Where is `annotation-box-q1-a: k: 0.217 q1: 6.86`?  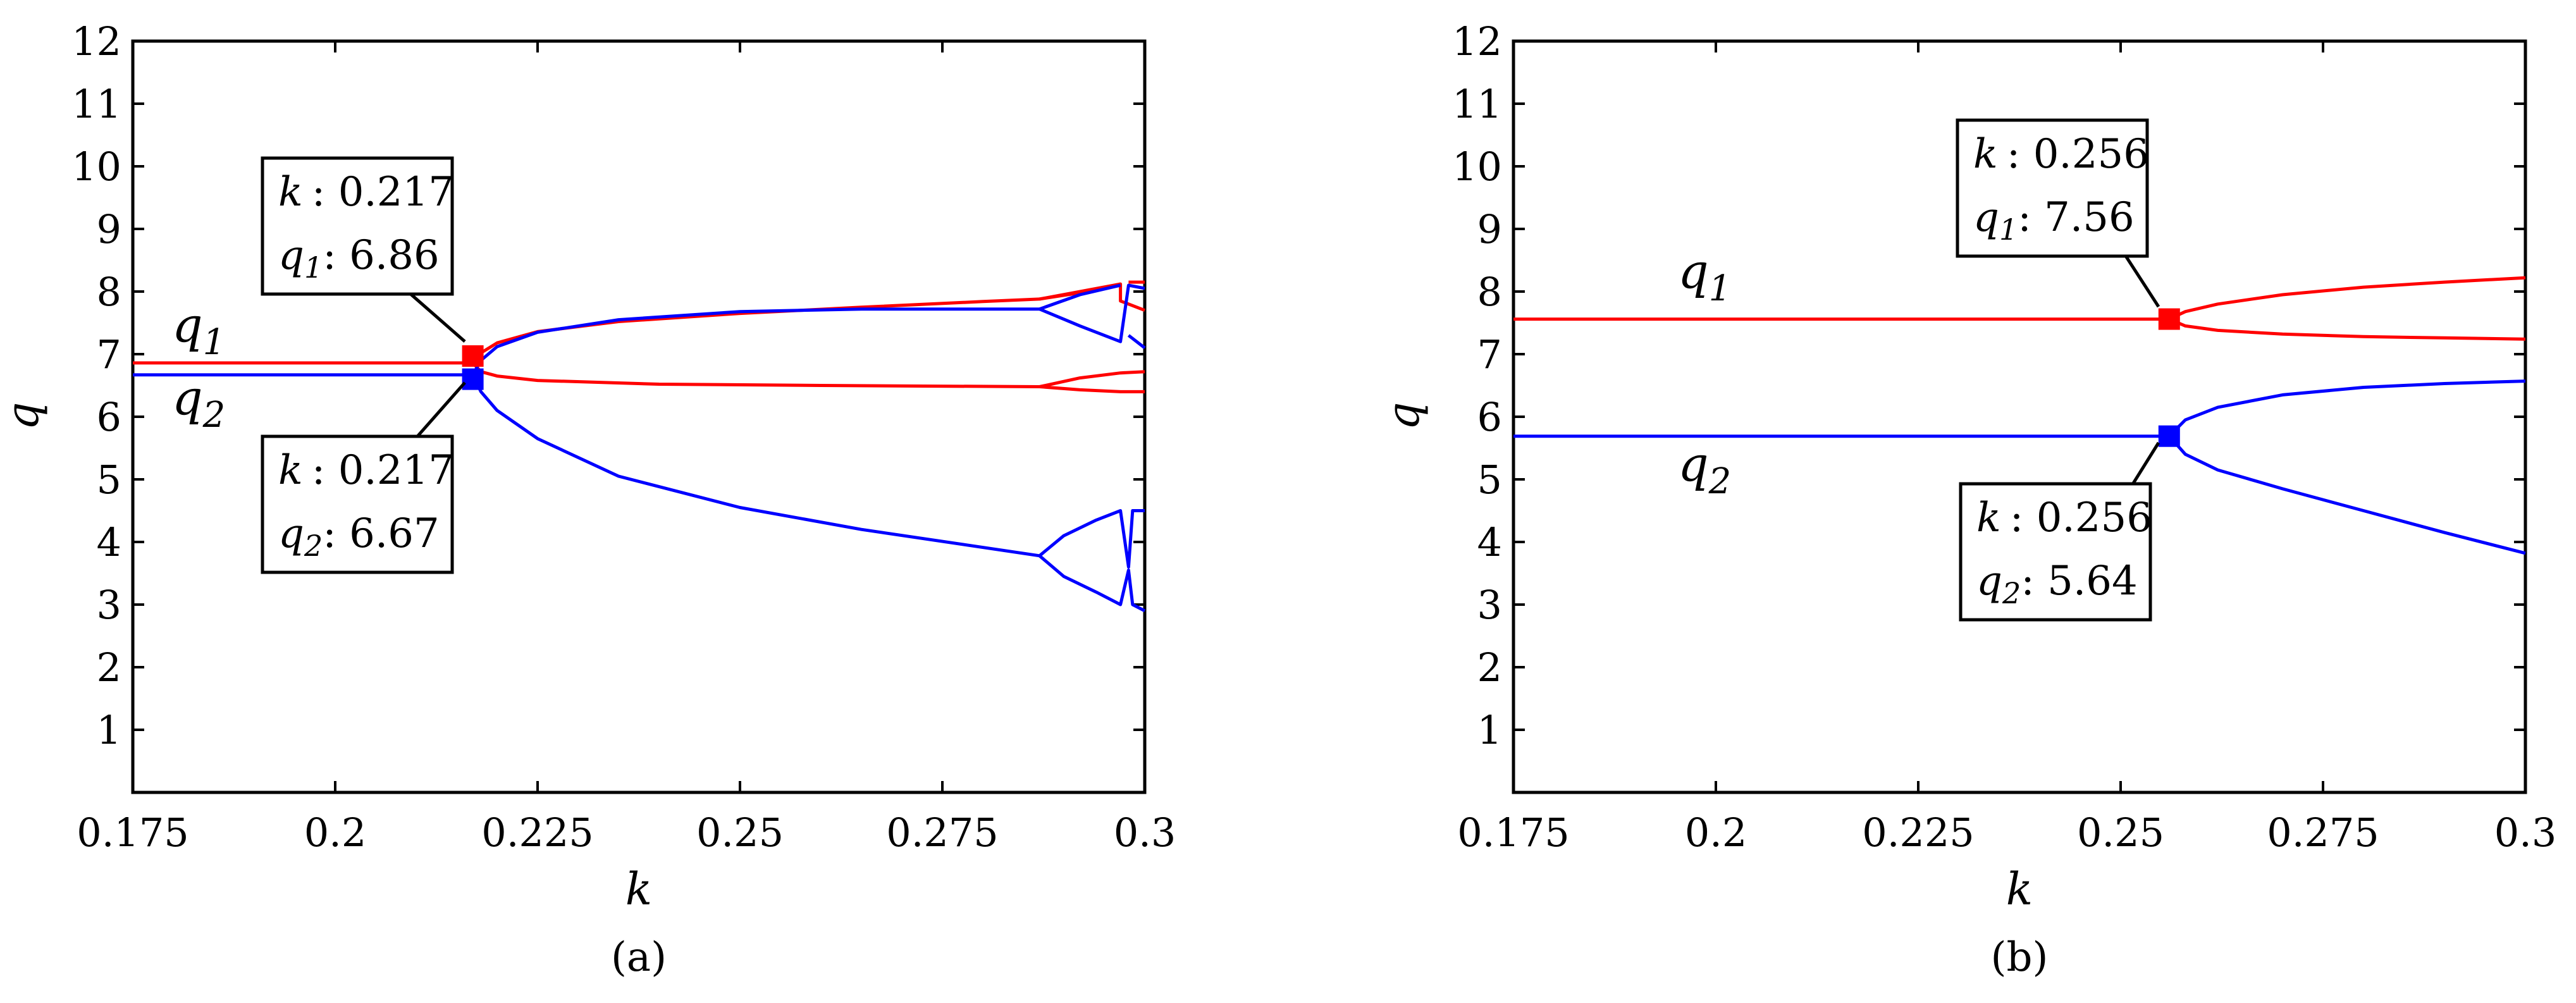
annotation-box-q1-a: k: 0.217 q1: 6.86 is located at coordinates (364, 250).